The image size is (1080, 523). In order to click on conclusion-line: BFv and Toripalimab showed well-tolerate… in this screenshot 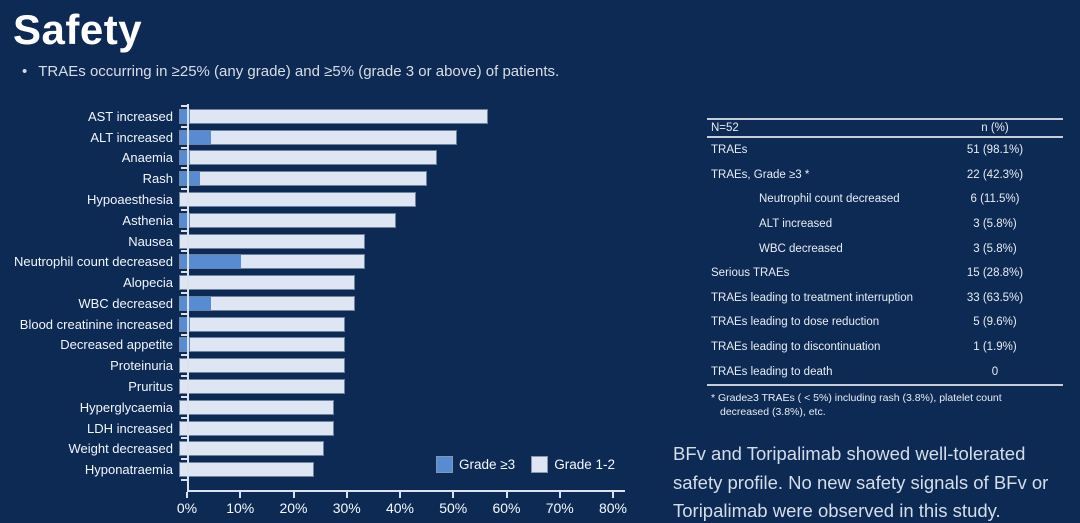, I will do `click(849, 453)`.